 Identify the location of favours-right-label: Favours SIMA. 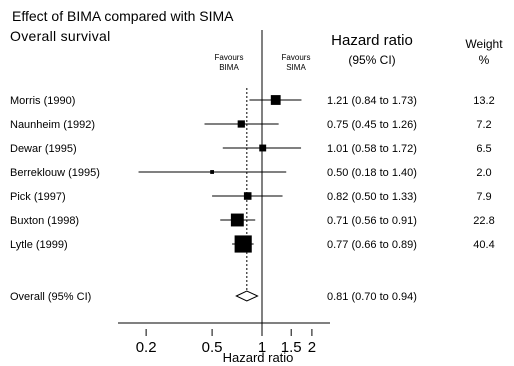
(296, 62).